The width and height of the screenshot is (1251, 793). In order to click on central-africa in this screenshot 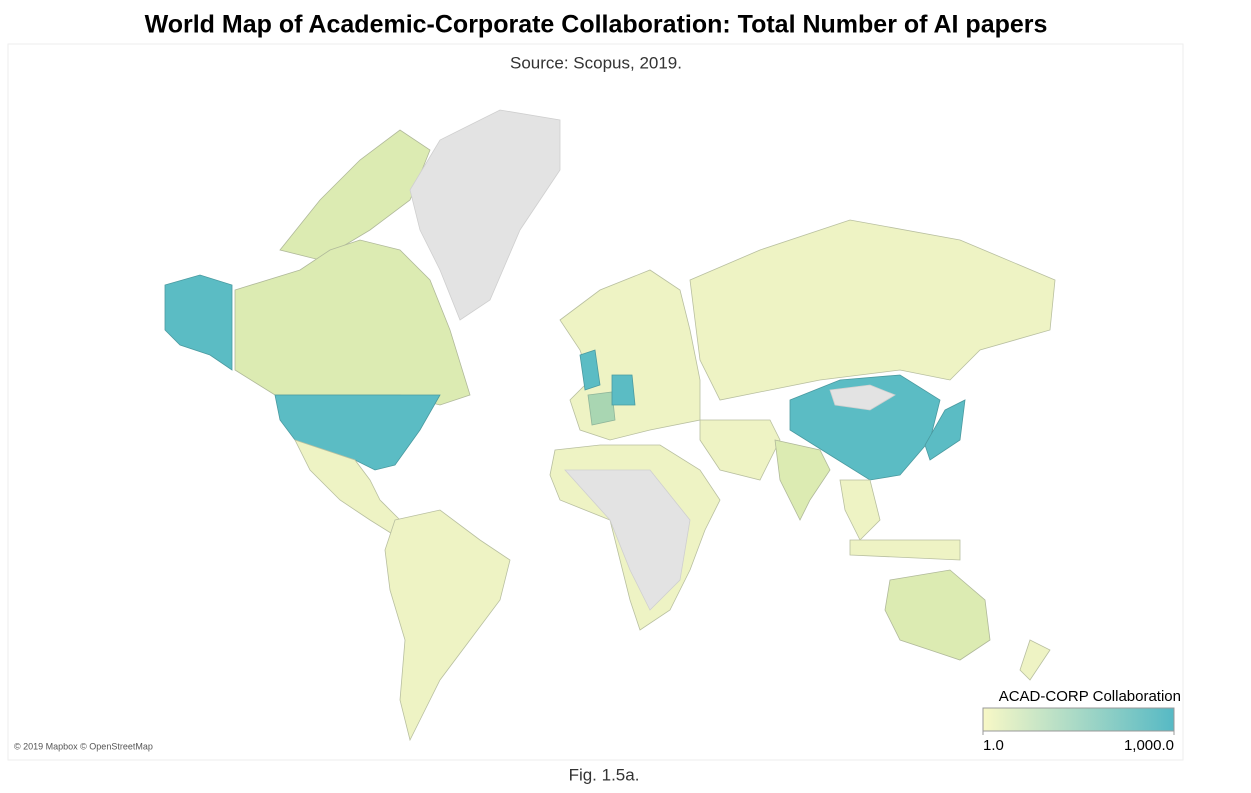, I will do `click(627, 540)`.